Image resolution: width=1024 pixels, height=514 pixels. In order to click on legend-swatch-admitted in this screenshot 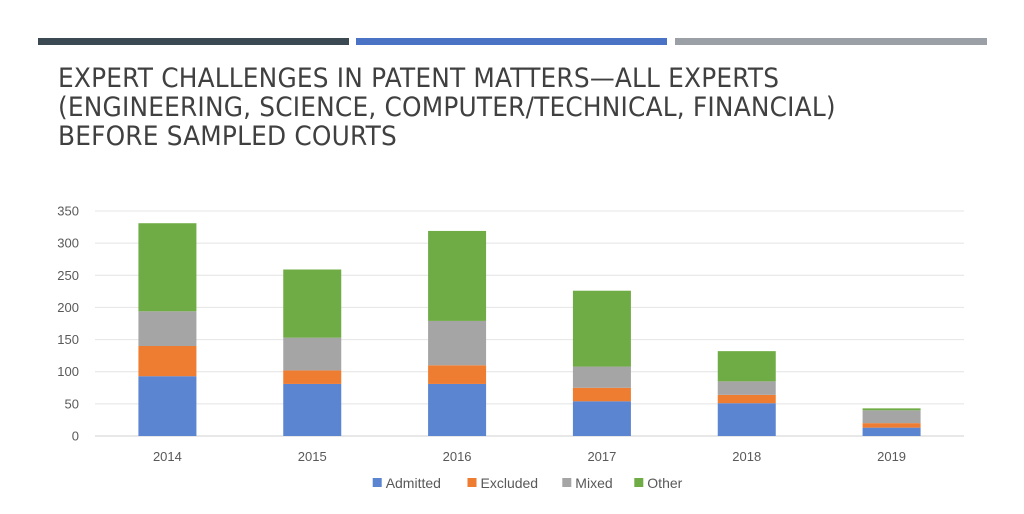, I will do `click(377, 482)`.